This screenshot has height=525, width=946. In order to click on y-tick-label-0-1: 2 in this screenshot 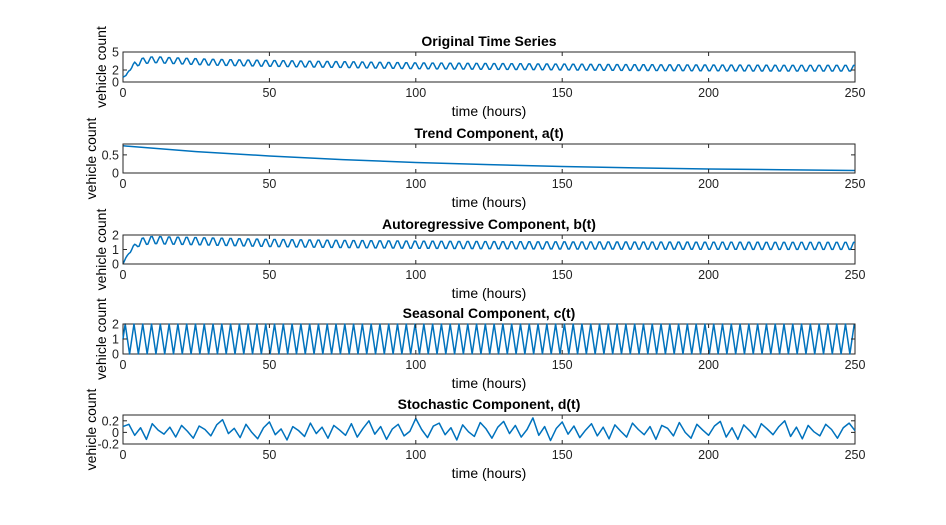, I will do `click(115, 71)`.